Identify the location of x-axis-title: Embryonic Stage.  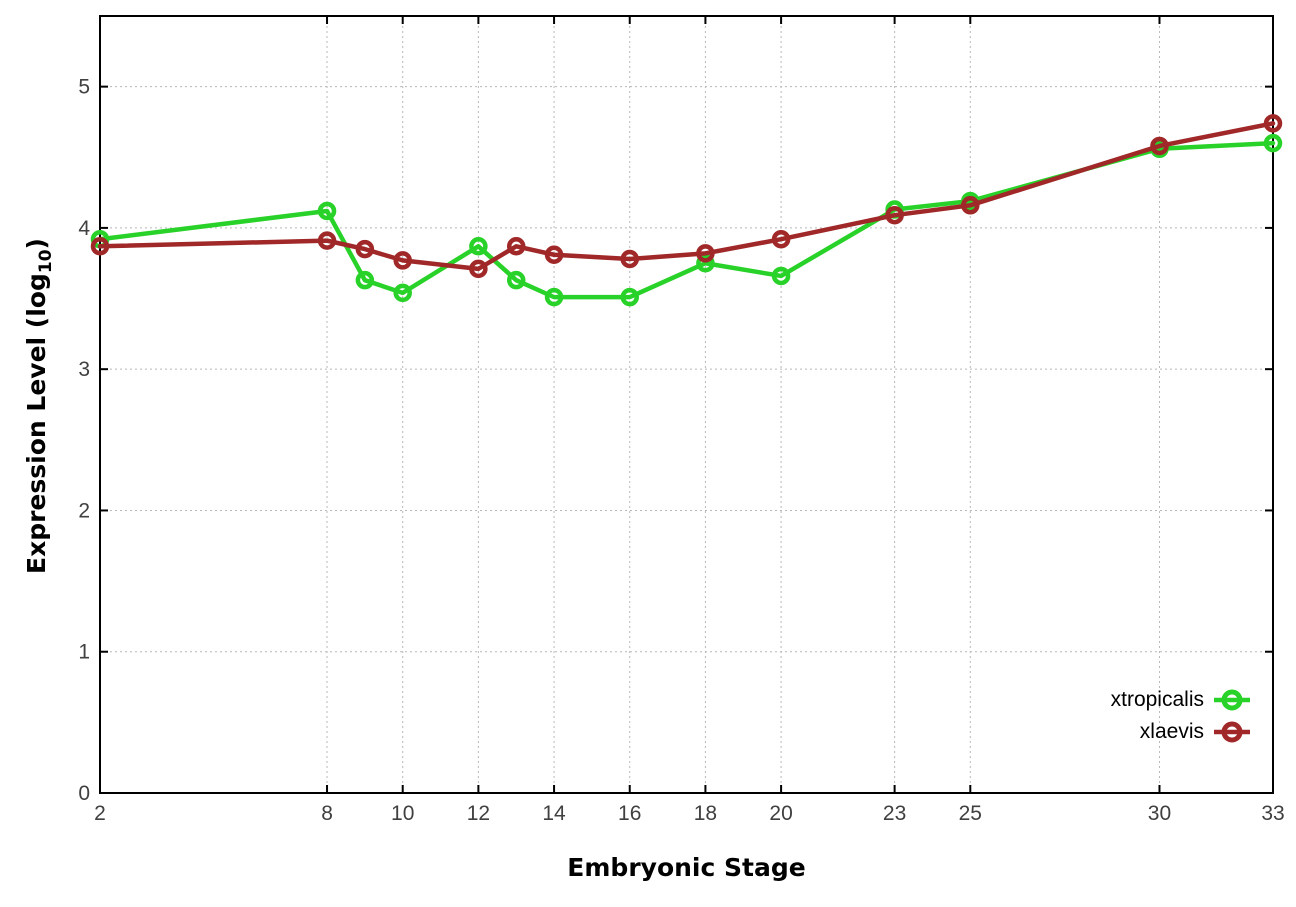
(686, 867).